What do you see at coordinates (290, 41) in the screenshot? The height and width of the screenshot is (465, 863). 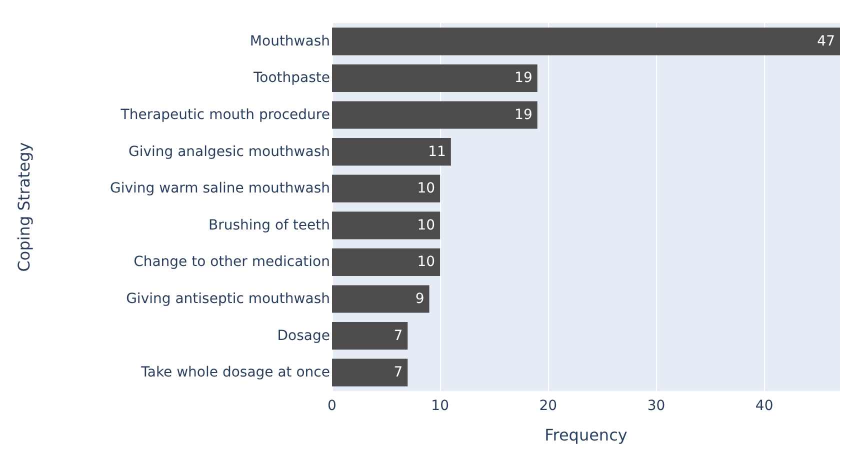 I see `y-tick-label: Mouthwash` at bounding box center [290, 41].